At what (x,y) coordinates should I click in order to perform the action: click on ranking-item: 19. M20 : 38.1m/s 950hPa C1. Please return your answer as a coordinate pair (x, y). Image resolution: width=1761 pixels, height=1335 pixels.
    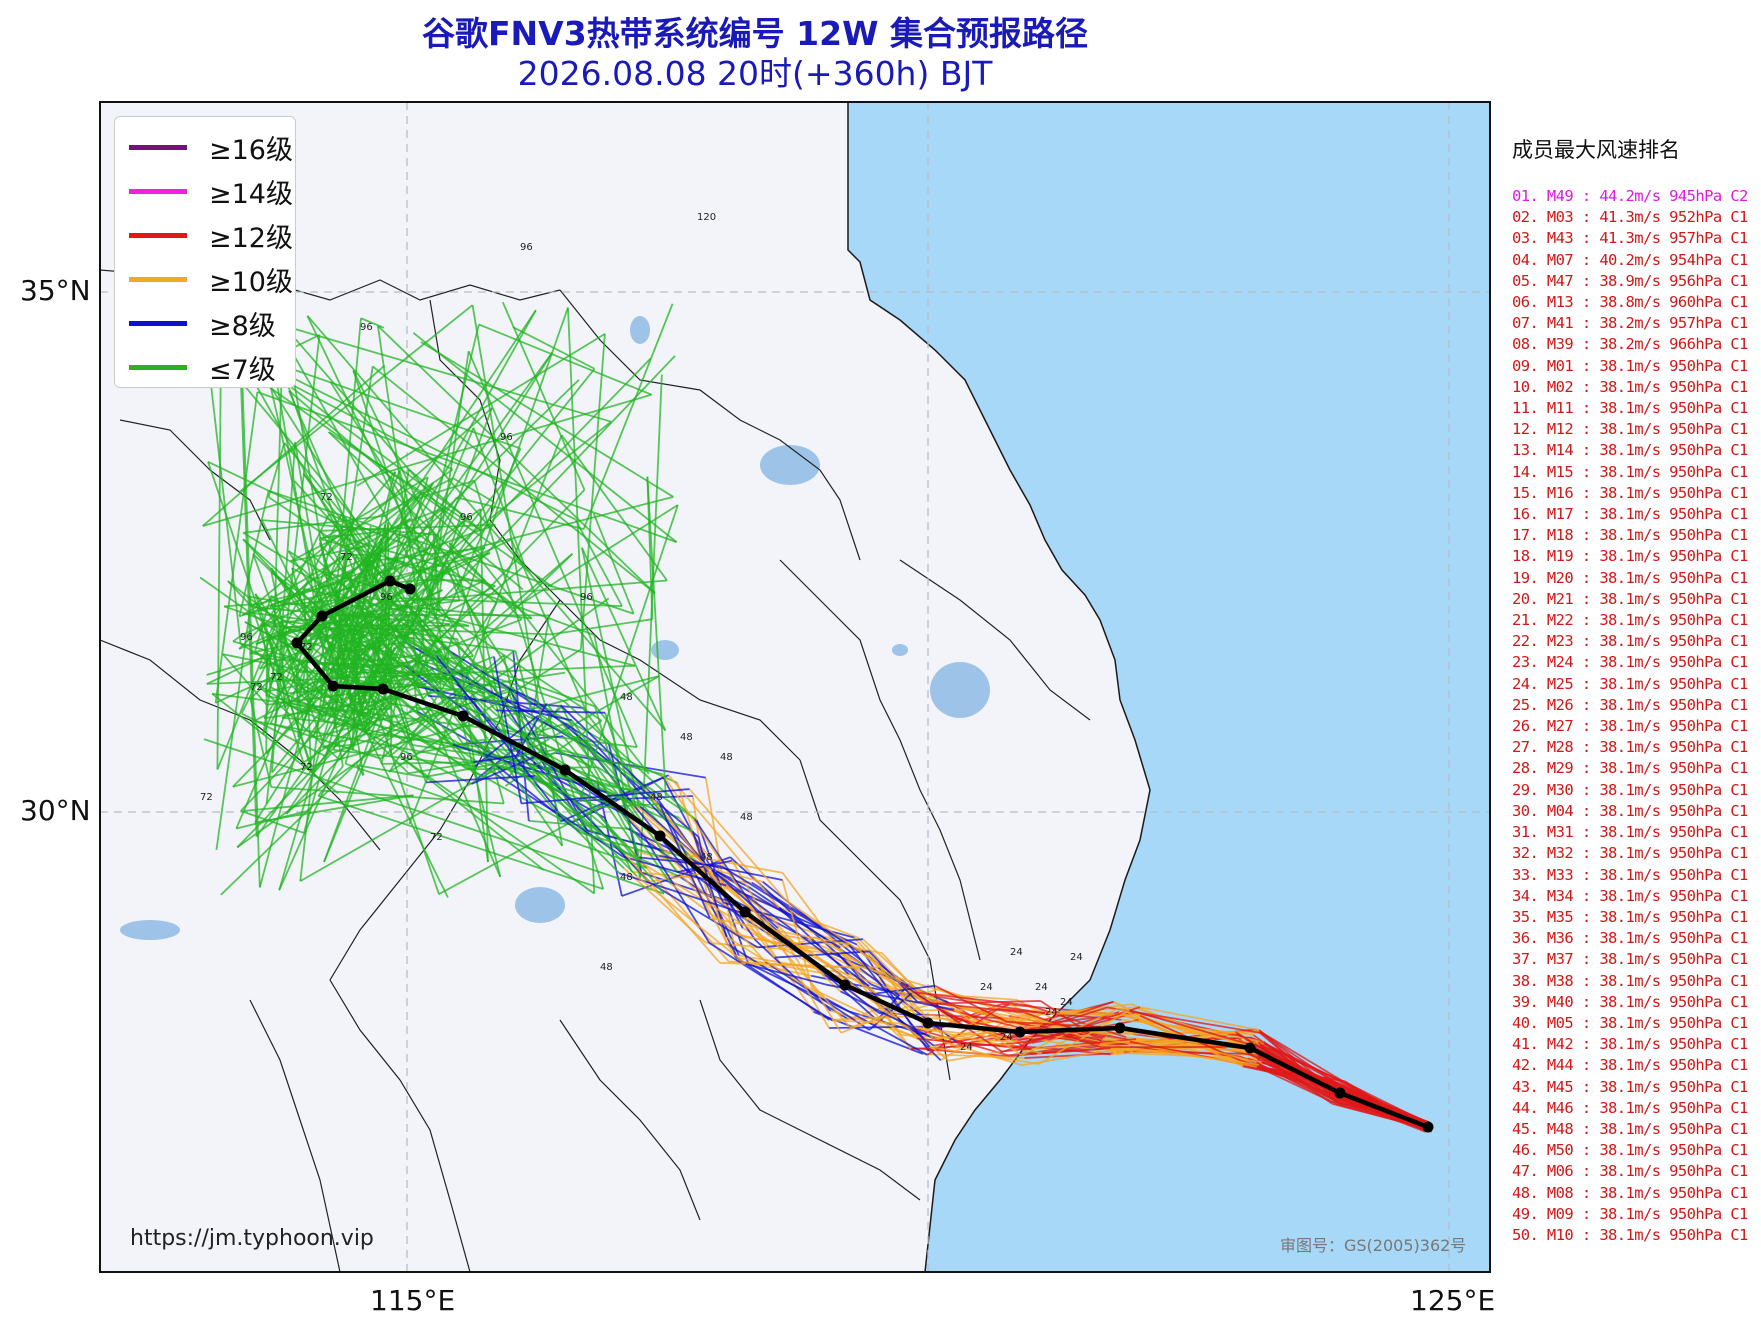
    Looking at the image, I should click on (1630, 577).